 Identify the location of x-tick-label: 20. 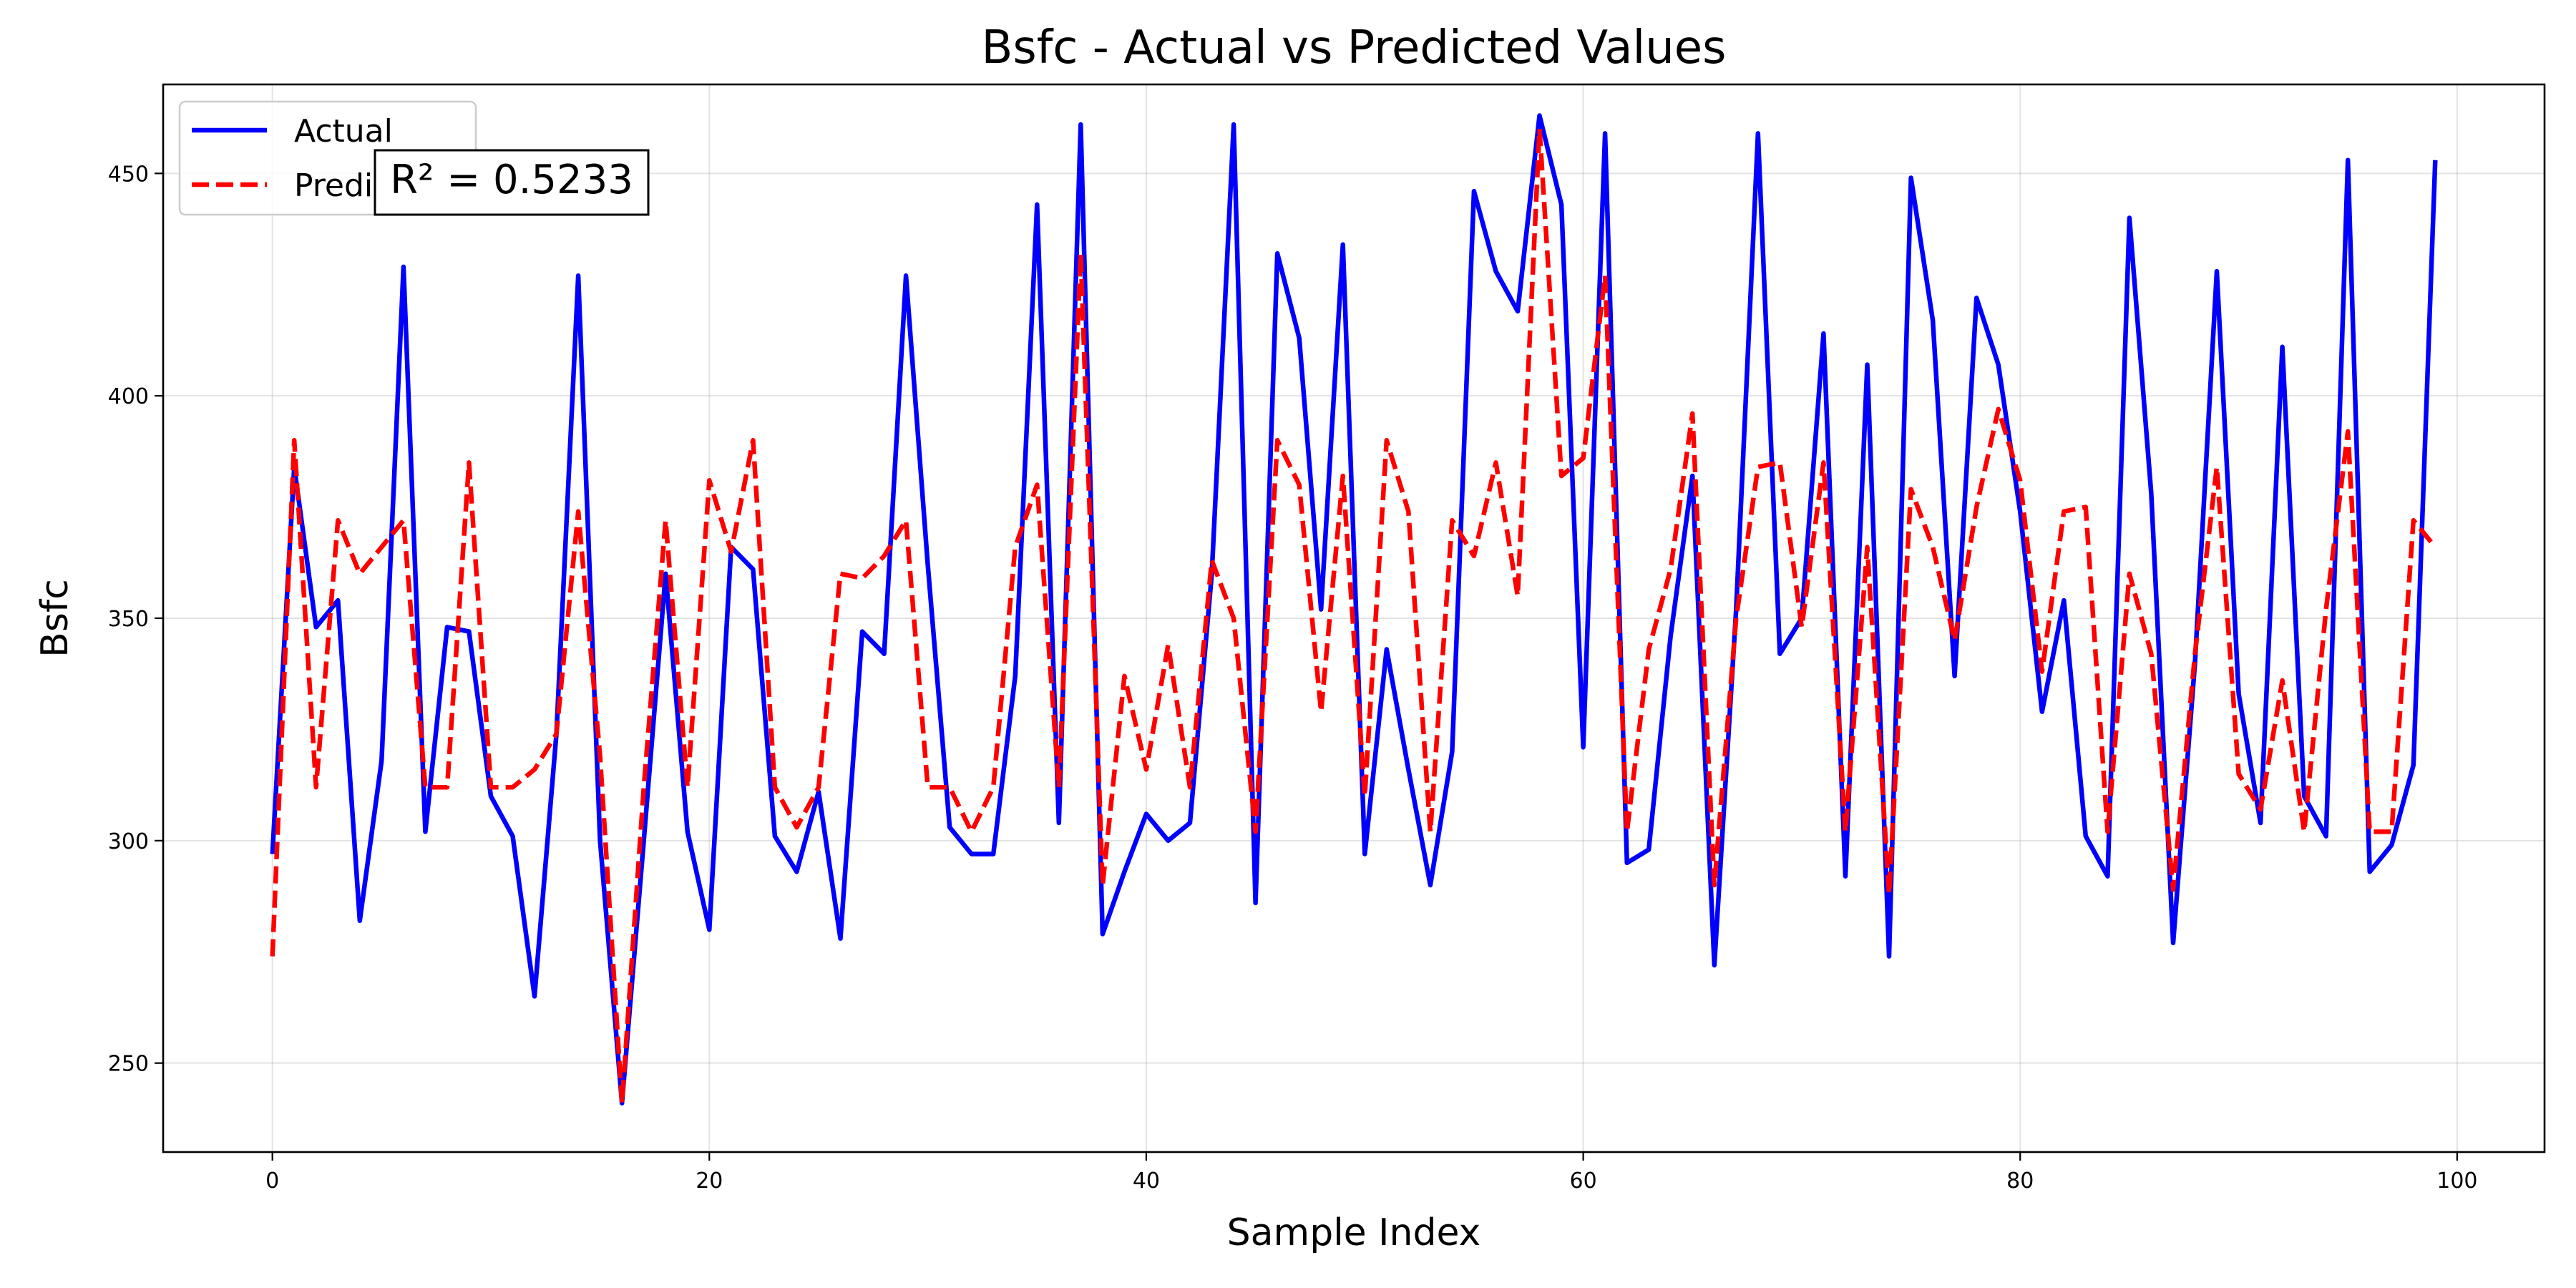
(709, 1181).